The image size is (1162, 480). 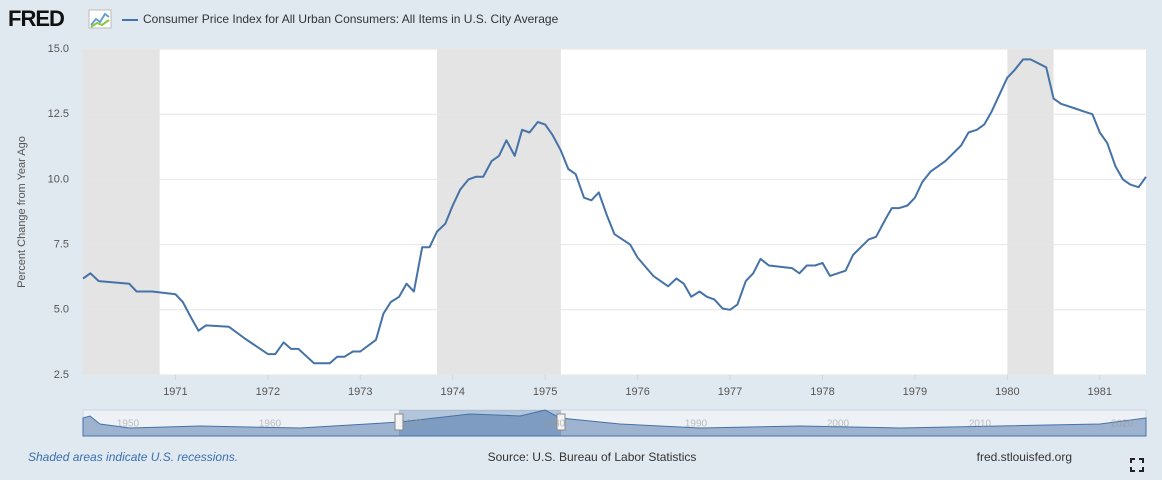 What do you see at coordinates (58, 114) in the screenshot?
I see `y-tick-label: 12.5` at bounding box center [58, 114].